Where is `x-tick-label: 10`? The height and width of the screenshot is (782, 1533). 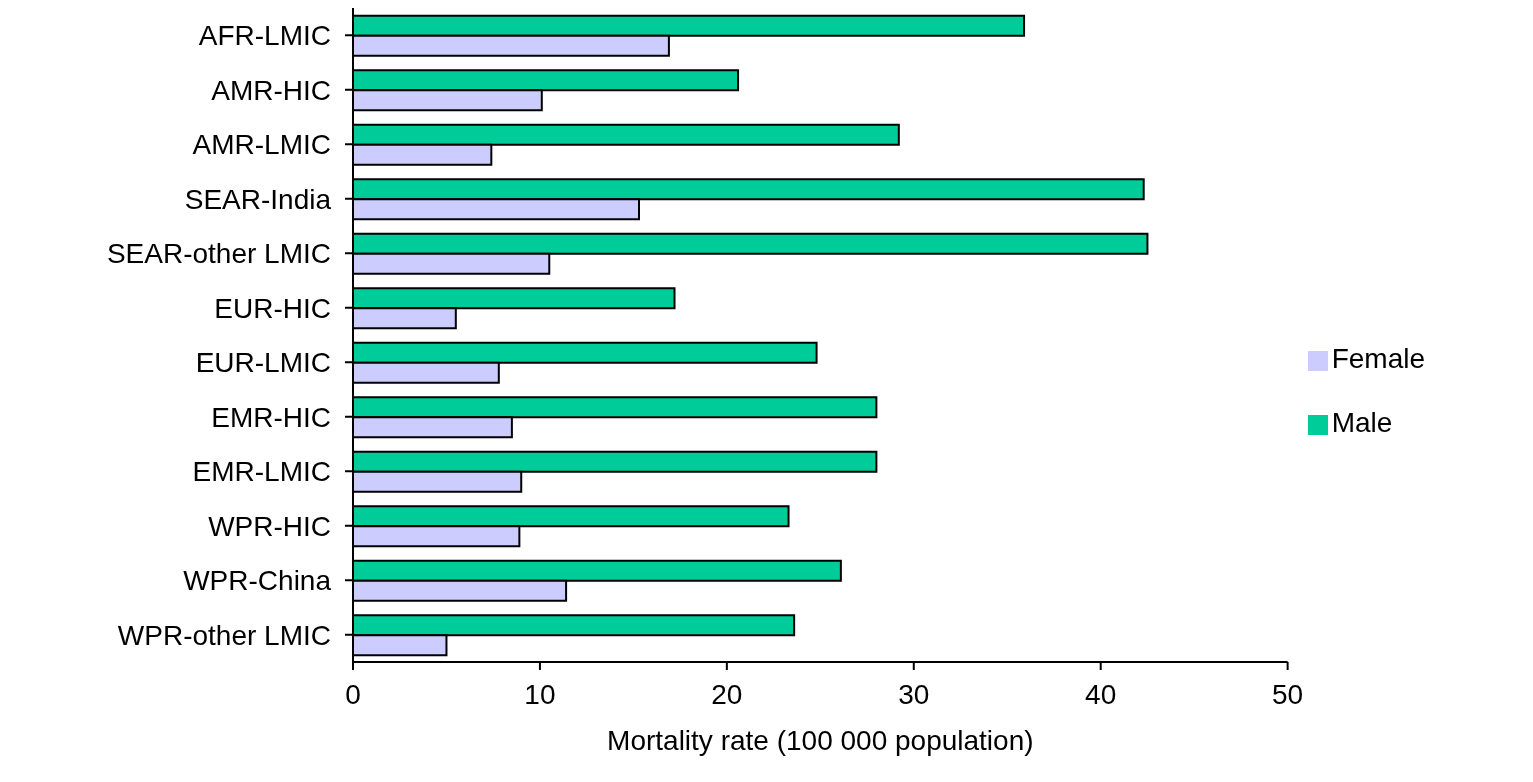
x-tick-label: 10 is located at coordinates (540, 694).